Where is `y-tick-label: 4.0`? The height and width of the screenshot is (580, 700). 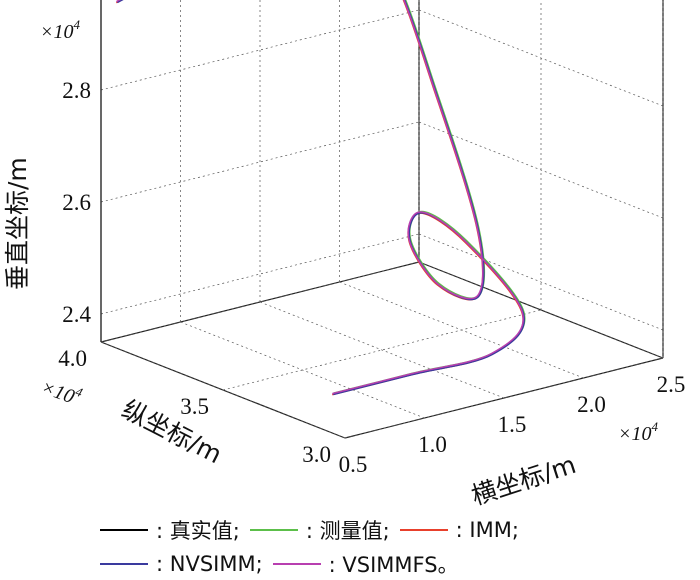
y-tick-label: 4.0 is located at coordinates (72, 358).